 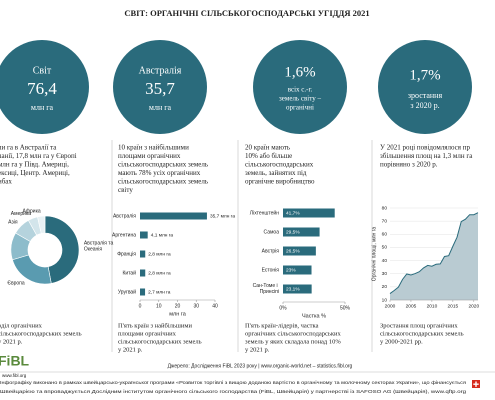 What do you see at coordinates (6, 182) in the screenshot?
I see `panel-text: ибах` at bounding box center [6, 182].